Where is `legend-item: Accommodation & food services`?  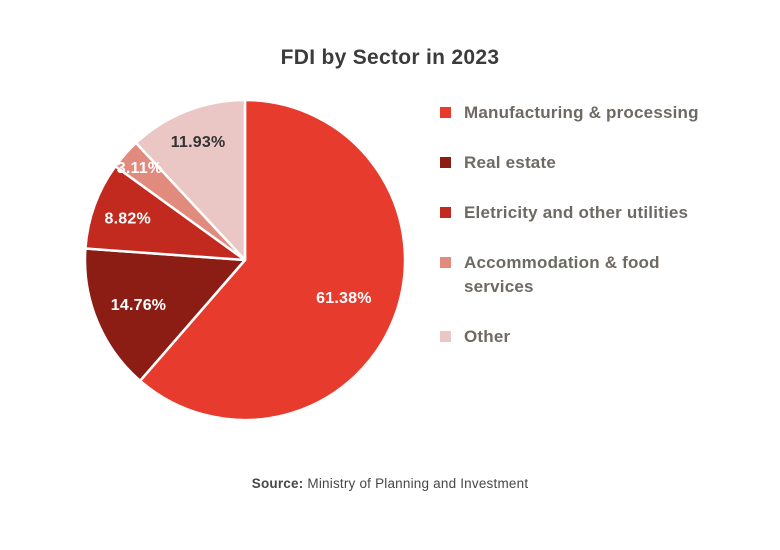
legend-item: Accommodation & food services is located at coordinates (571, 275).